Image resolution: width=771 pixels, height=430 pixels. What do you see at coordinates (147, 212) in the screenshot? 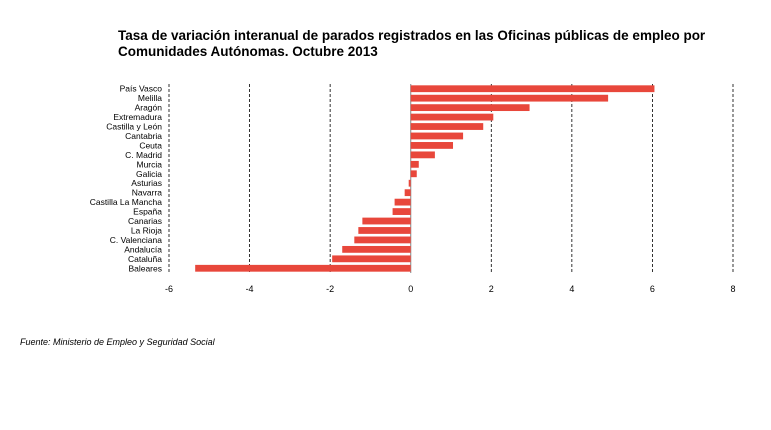
I see `category-label-13: España` at bounding box center [147, 212].